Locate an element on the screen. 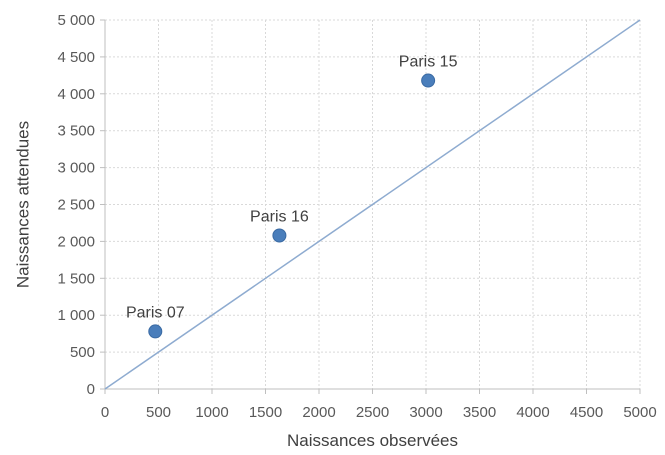 The width and height of the screenshot is (665, 455). x-tick-label: 0 is located at coordinates (105, 412).